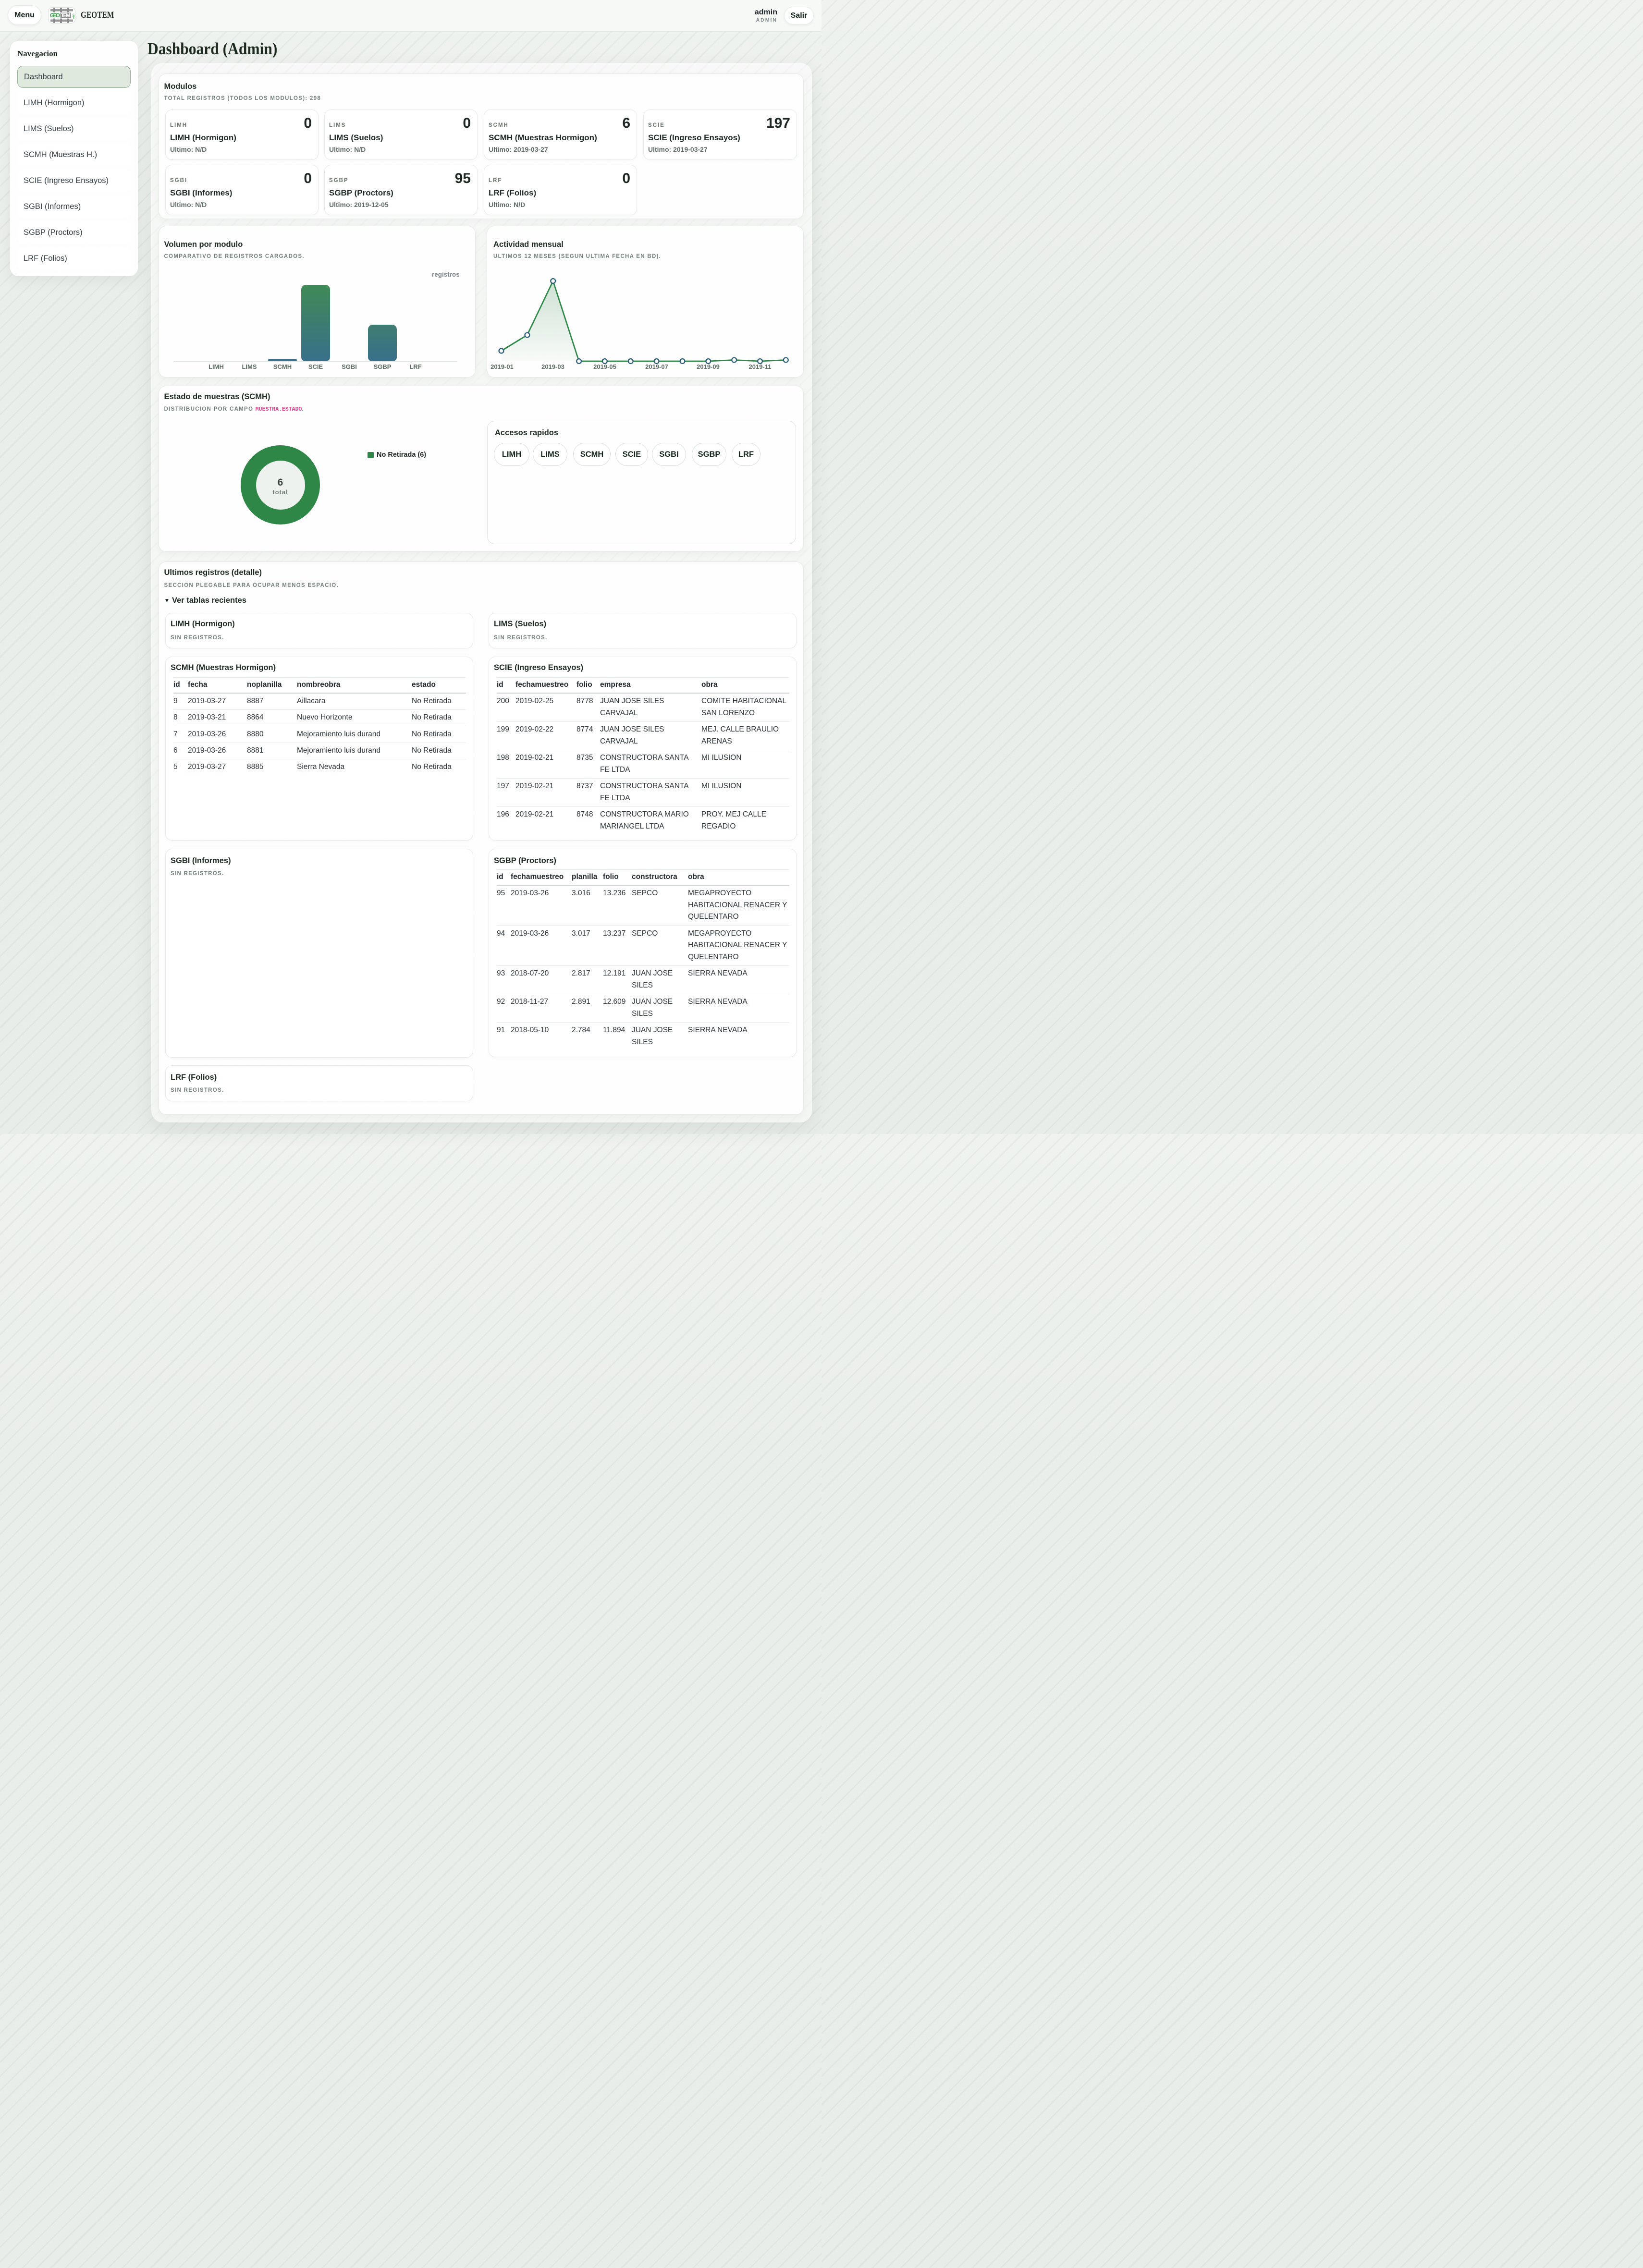 This screenshot has height=2268, width=1643. What do you see at coordinates (66, 16) in the screenshot?
I see `svg-text: TEM` at bounding box center [66, 16].